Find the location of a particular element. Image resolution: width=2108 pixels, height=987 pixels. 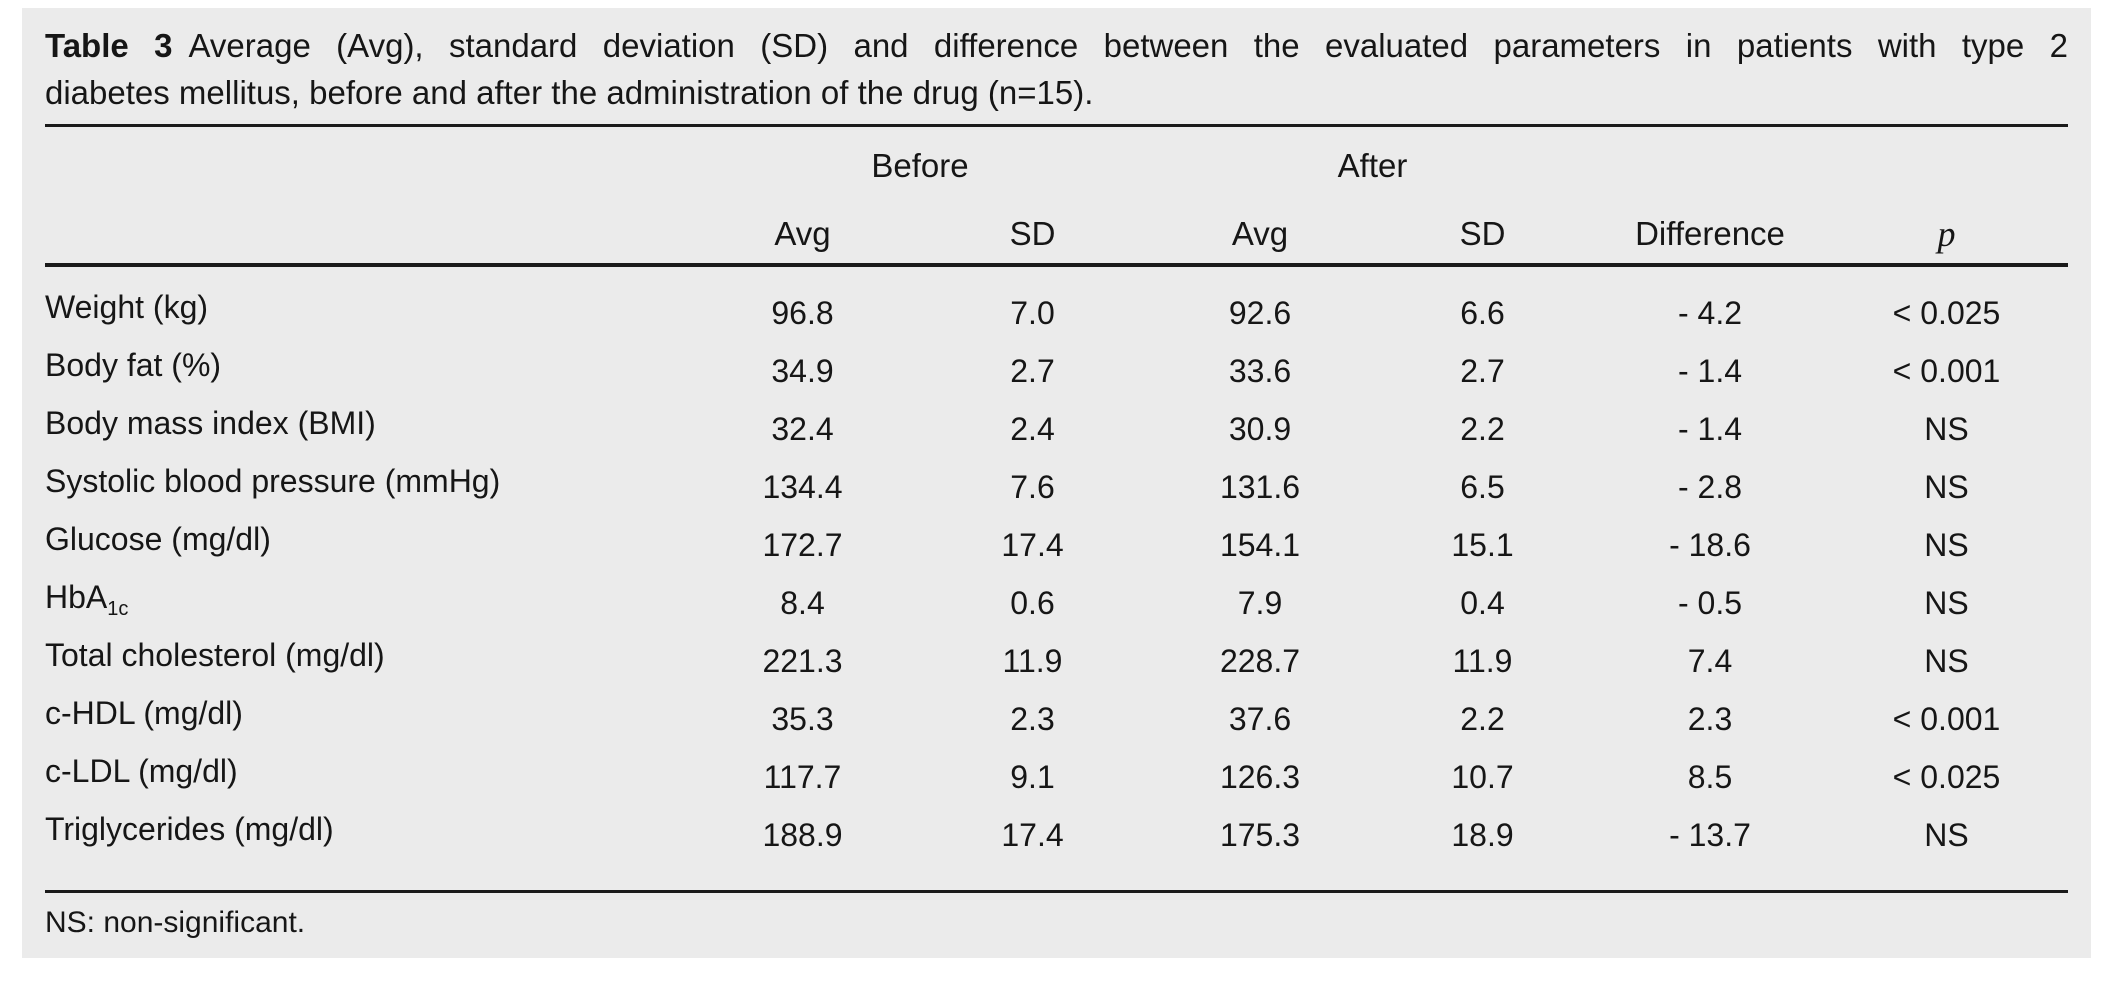

cell-before-avg: 188.9 is located at coordinates (802, 835).